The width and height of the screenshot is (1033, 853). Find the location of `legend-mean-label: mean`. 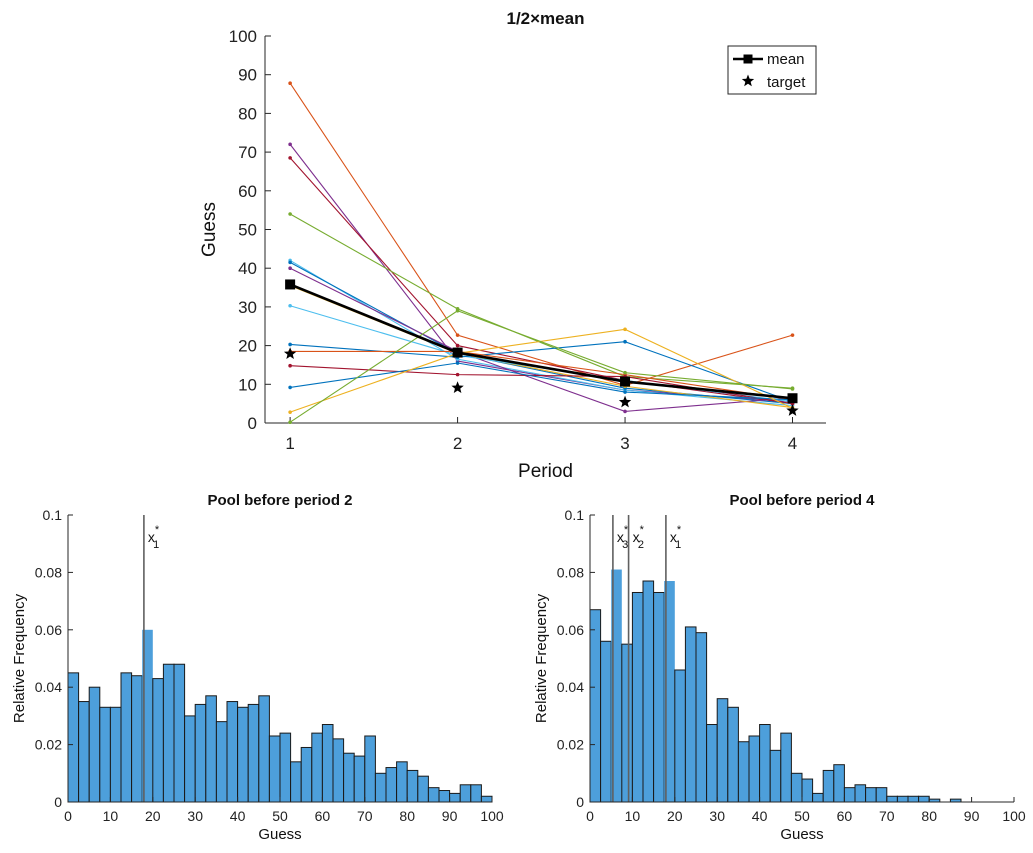

legend-mean-label: mean is located at coordinates (786, 59).